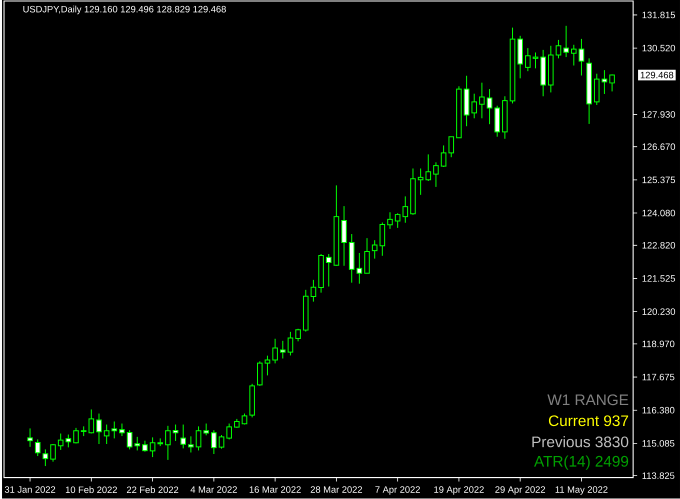 The width and height of the screenshot is (680, 499). What do you see at coordinates (581, 462) in the screenshot?
I see `annotation: ATR(14) 2499` at bounding box center [581, 462].